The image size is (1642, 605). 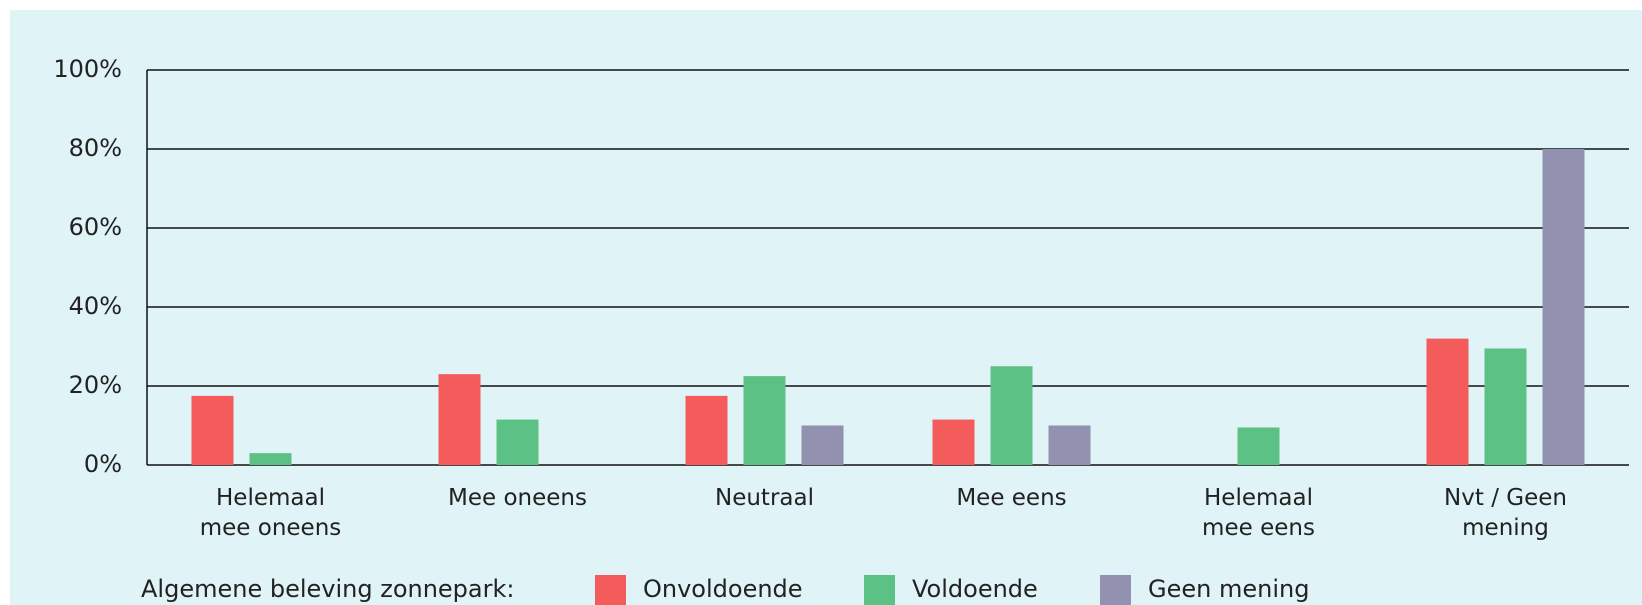 What do you see at coordinates (95, 227) in the screenshot?
I see `y-tick-label: 60%` at bounding box center [95, 227].